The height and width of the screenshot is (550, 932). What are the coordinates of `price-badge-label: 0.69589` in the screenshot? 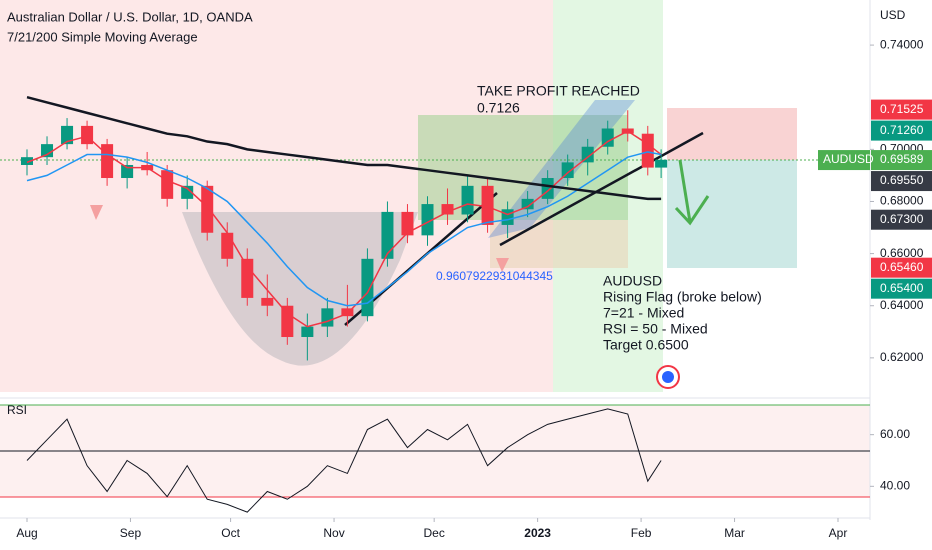 It's located at (902, 159).